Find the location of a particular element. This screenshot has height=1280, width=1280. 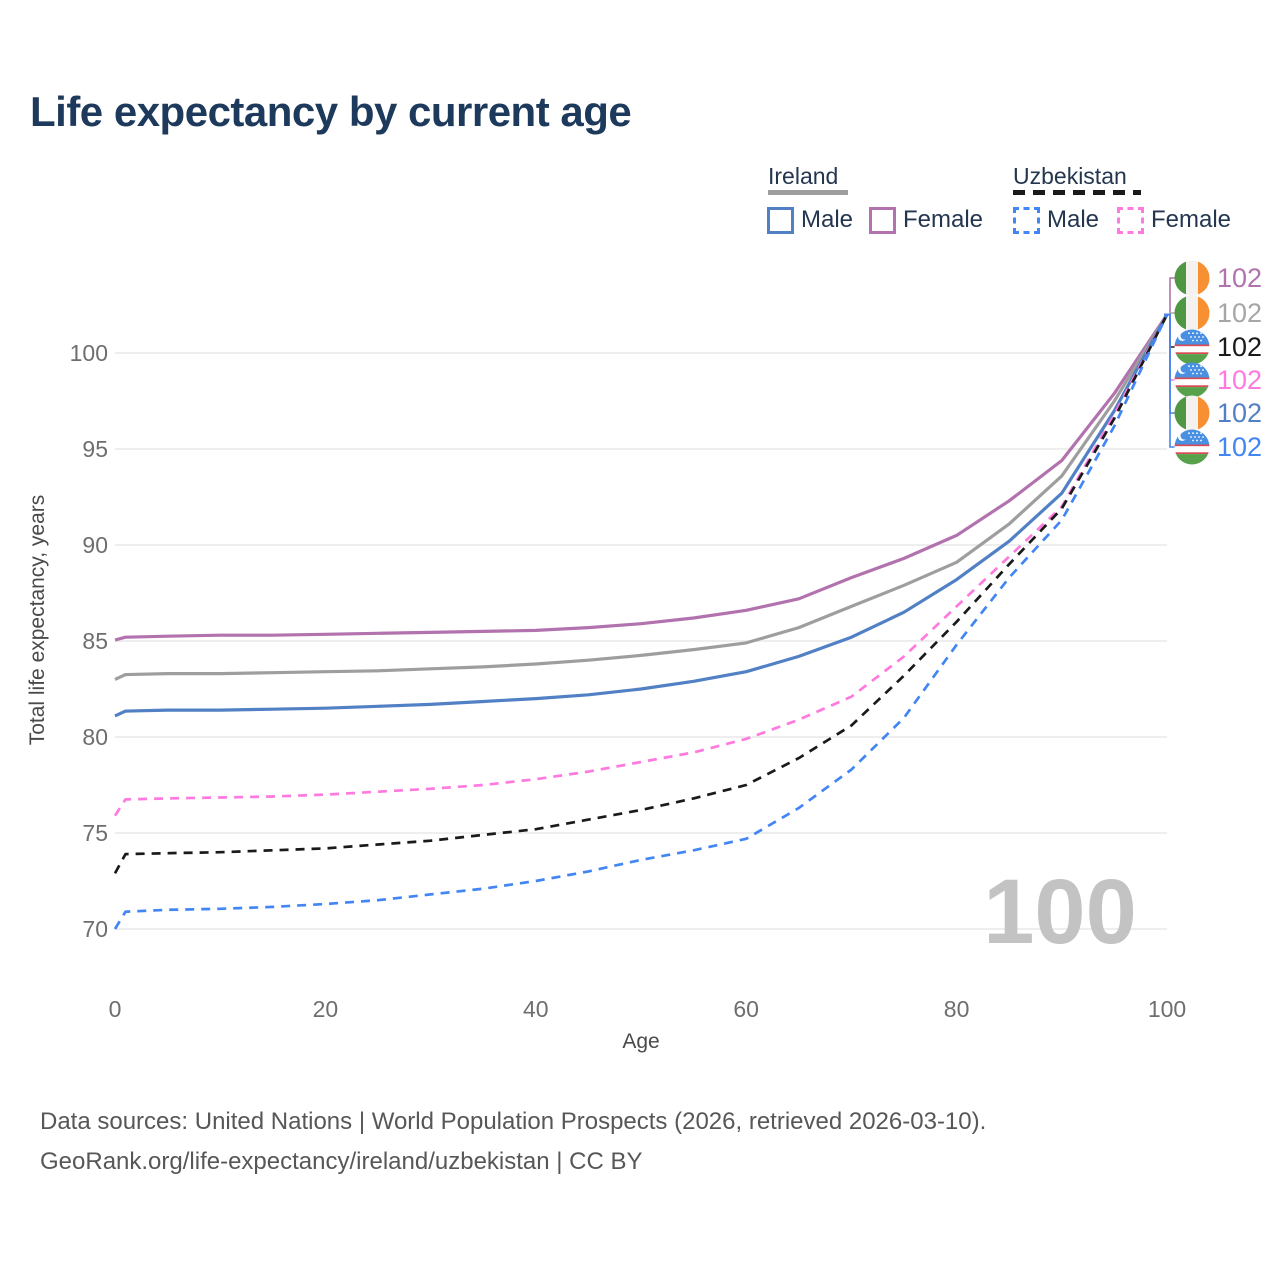

legend-item-uzbekistan-female: Female is located at coordinates (1174, 220).